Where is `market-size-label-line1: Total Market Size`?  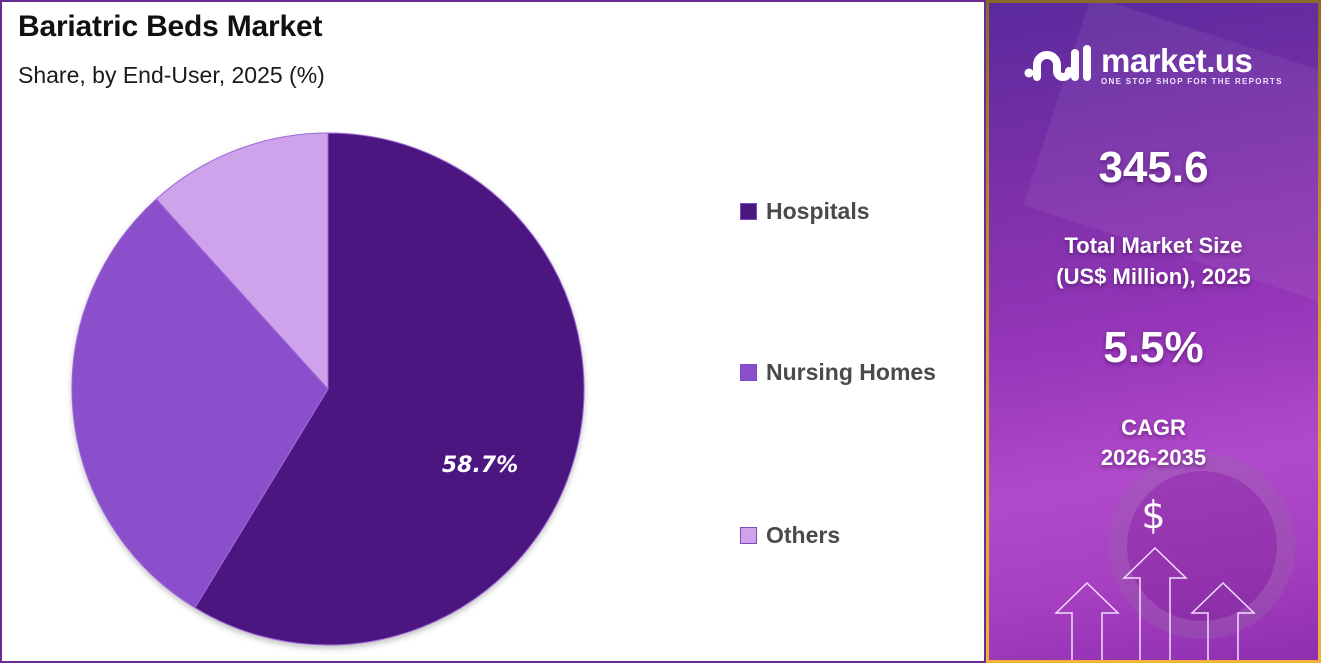 market-size-label-line1: Total Market Size is located at coordinates (1153, 245).